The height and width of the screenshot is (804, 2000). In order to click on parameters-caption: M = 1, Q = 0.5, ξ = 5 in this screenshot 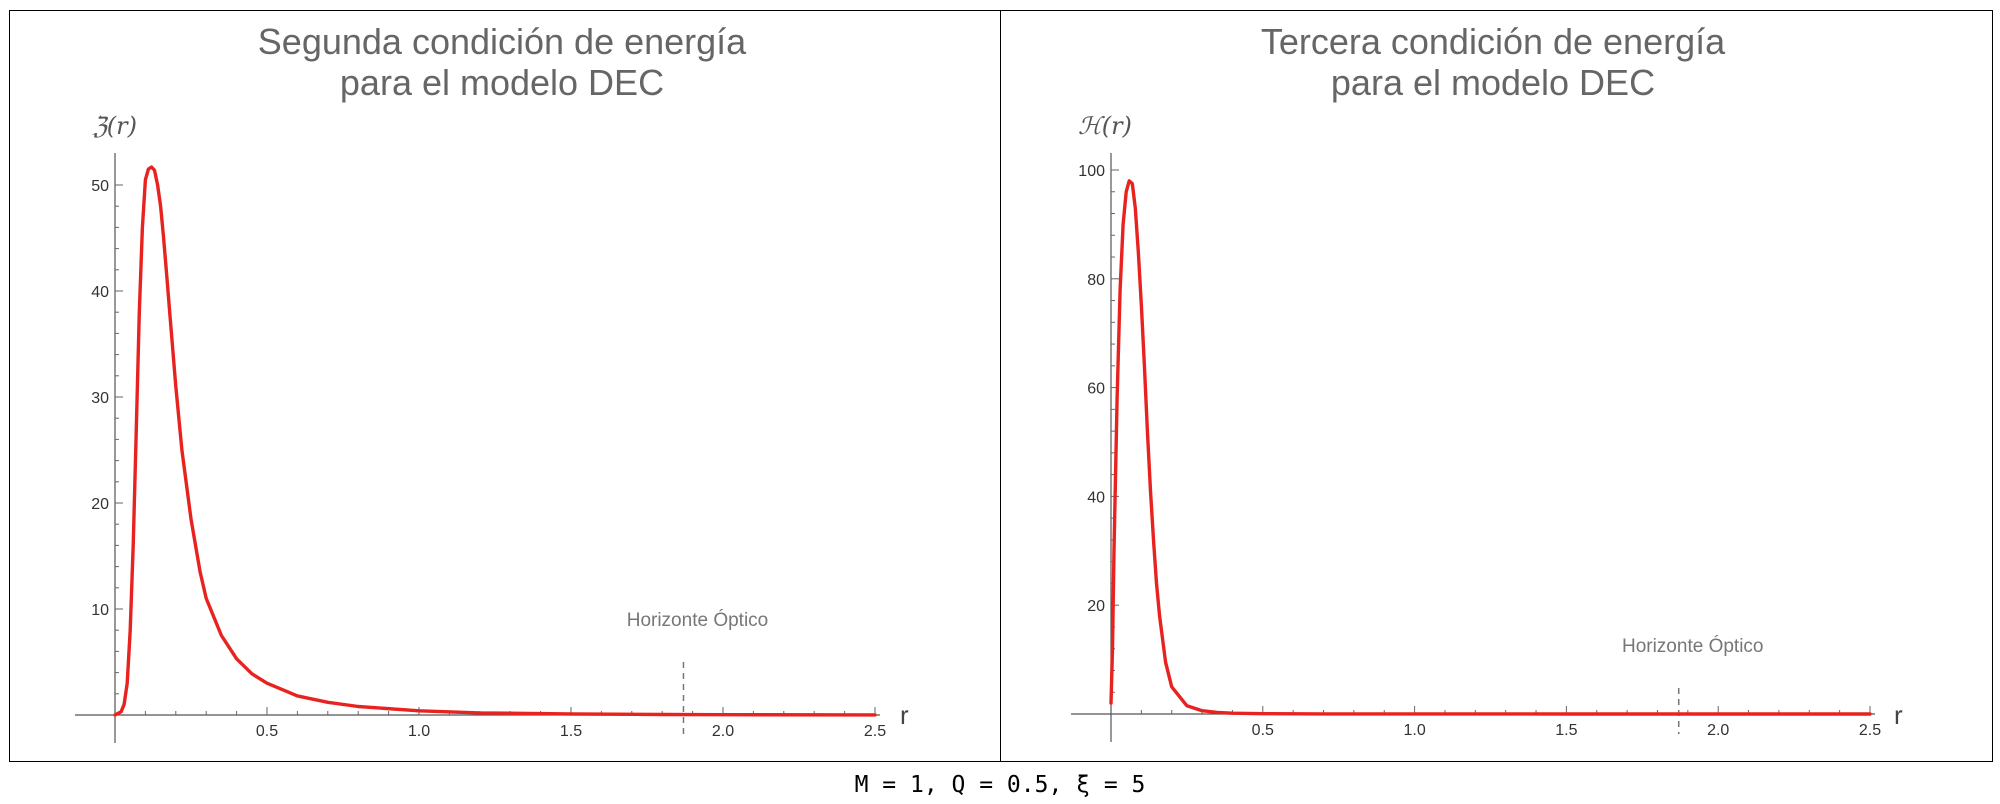, I will do `click(1000, 785)`.